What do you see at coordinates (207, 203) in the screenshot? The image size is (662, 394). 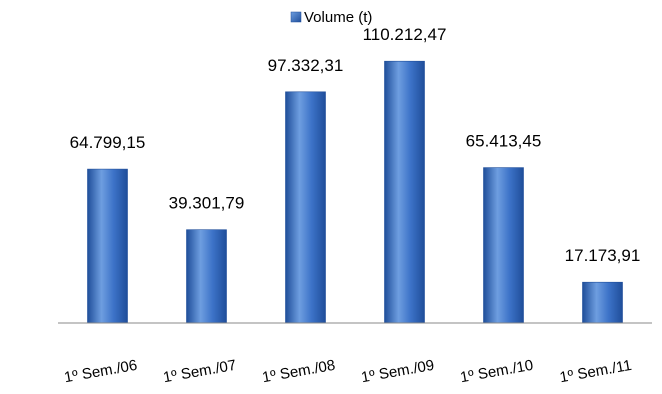 I see `data-label: 39.301,79` at bounding box center [207, 203].